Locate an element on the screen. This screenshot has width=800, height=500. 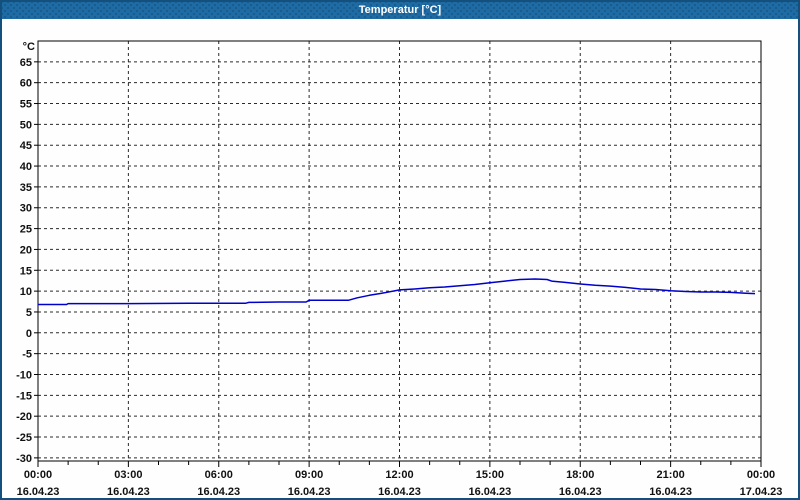
x-tick-time-label: 18:00 is located at coordinates (580, 475).